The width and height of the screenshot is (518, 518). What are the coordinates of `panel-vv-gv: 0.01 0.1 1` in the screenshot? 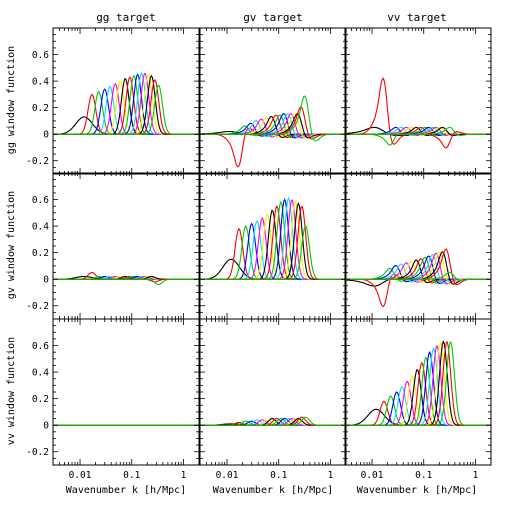 It's located at (273, 399).